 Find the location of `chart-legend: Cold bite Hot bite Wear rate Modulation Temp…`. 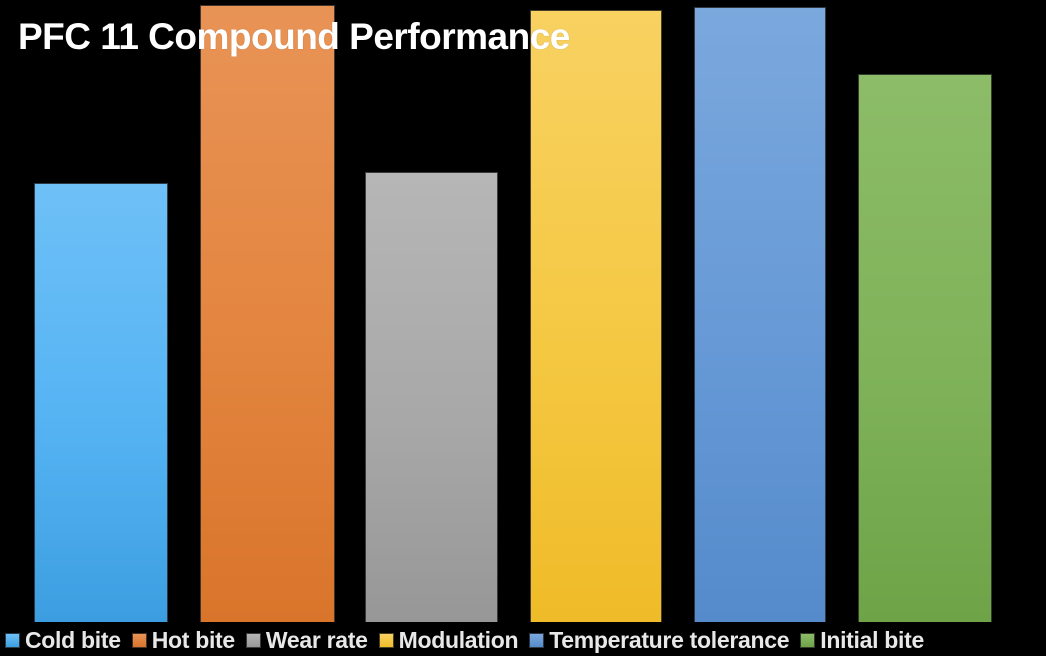

chart-legend: Cold bite Hot bite Wear rate Modulation Temp… is located at coordinates (523, 640).